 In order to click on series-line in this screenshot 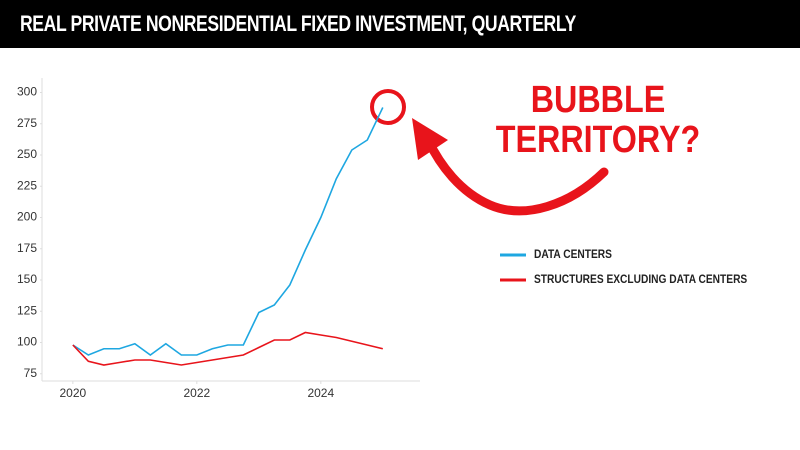, I will do `click(227, 348)`.